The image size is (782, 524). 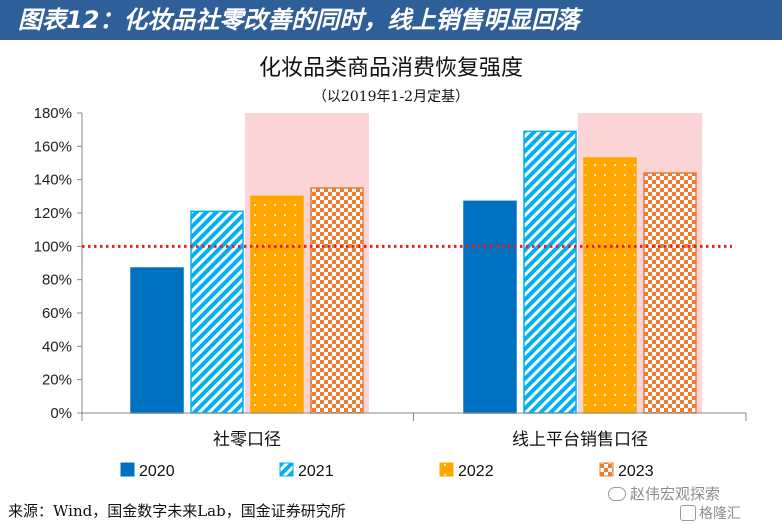 I want to click on source-note: 来源：Wind，国金数字未来Lab，国金证券研究所, so click(x=177, y=511).